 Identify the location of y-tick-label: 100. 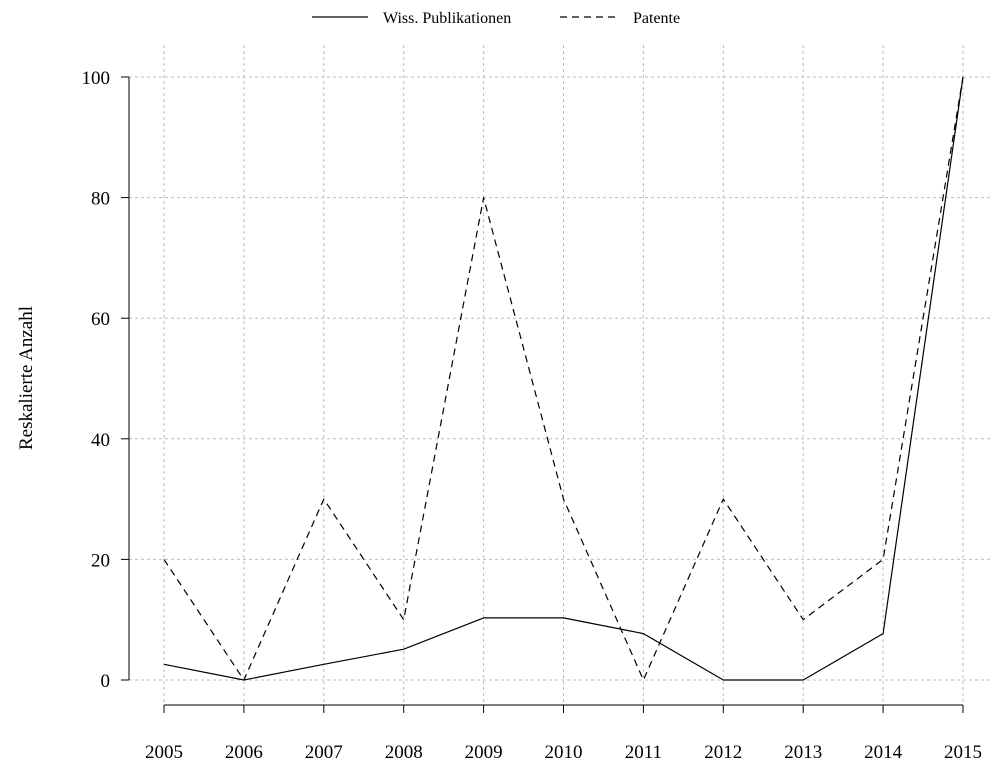
(96, 78).